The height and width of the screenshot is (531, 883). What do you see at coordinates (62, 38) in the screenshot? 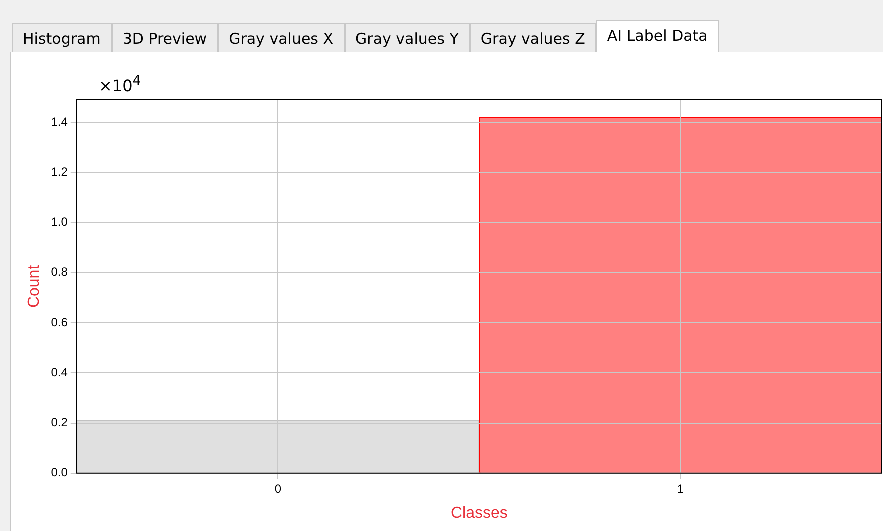
I see `text: Histogram` at bounding box center [62, 38].